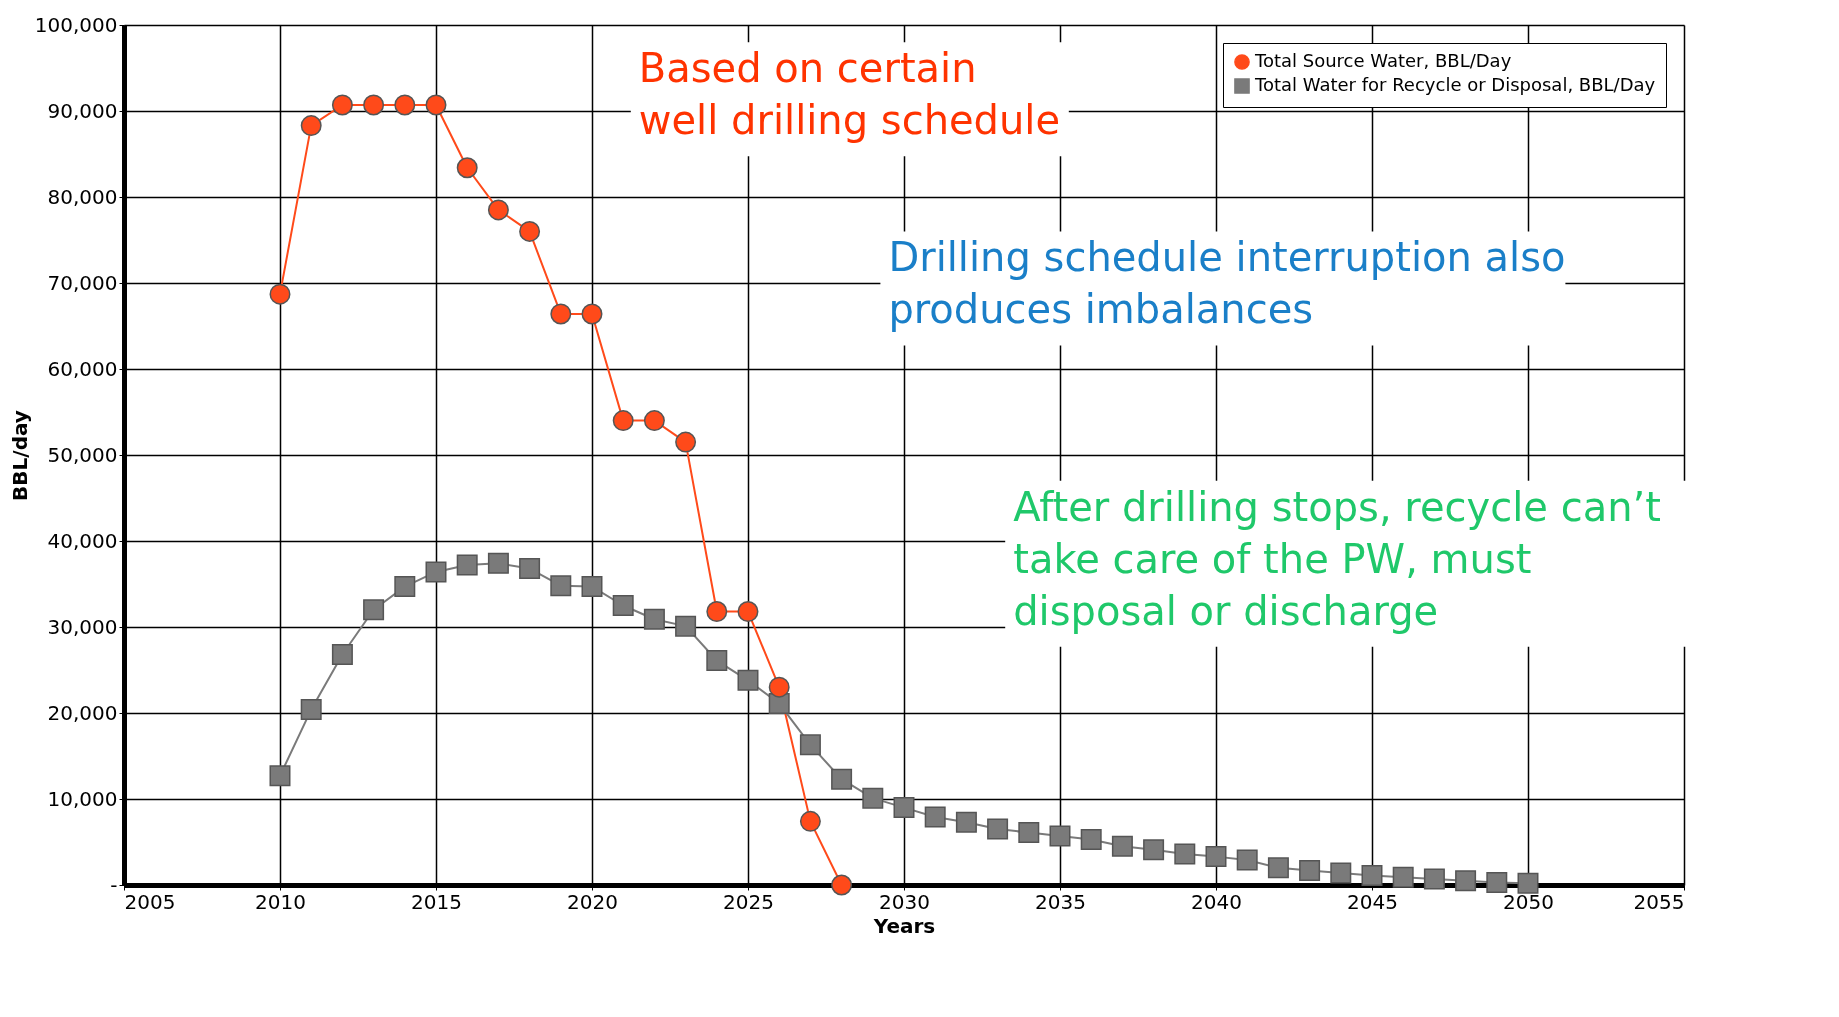  Describe the element at coordinates (82, 454) in the screenshot. I see `y-tick-label: 50,000` at that location.